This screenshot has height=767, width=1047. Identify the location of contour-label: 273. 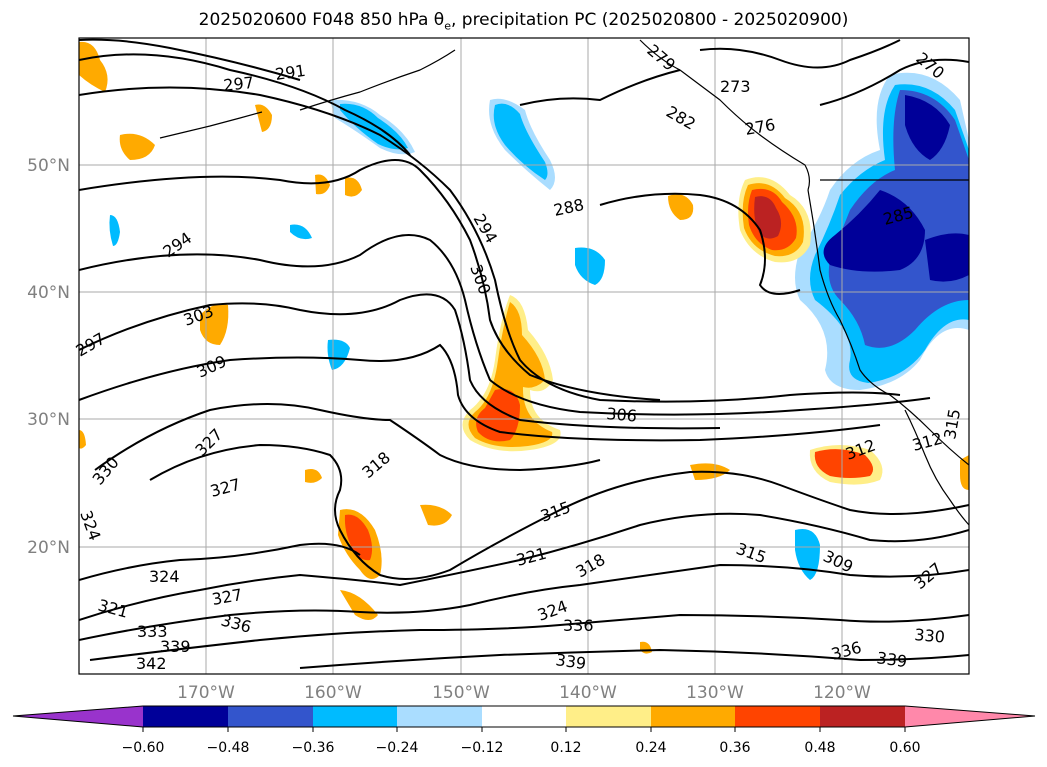
(735, 86).